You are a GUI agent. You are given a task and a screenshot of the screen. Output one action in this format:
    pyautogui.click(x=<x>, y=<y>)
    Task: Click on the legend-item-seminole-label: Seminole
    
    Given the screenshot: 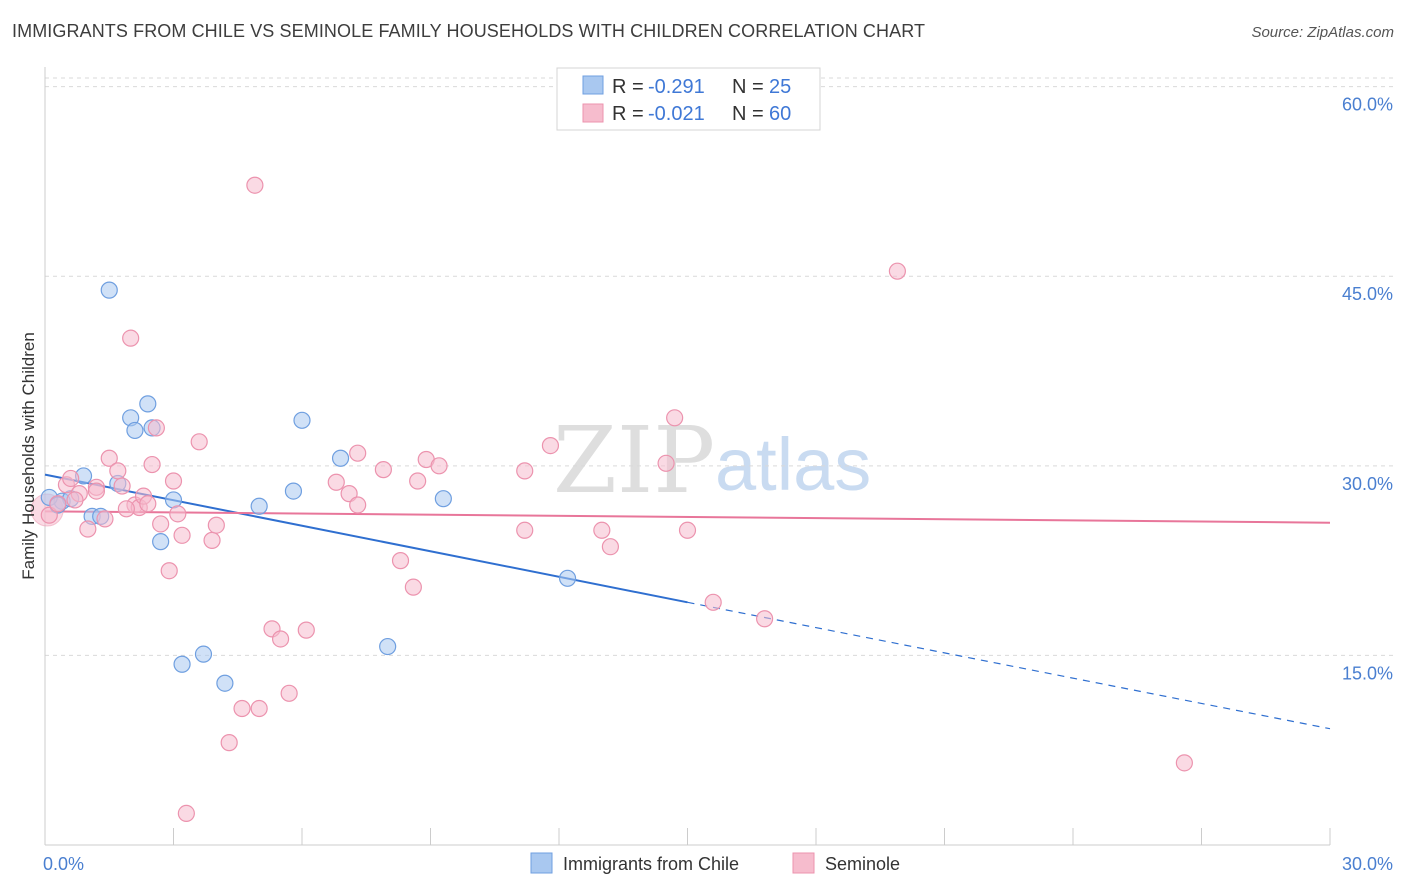 What is the action you would take?
    pyautogui.click(x=862, y=864)
    